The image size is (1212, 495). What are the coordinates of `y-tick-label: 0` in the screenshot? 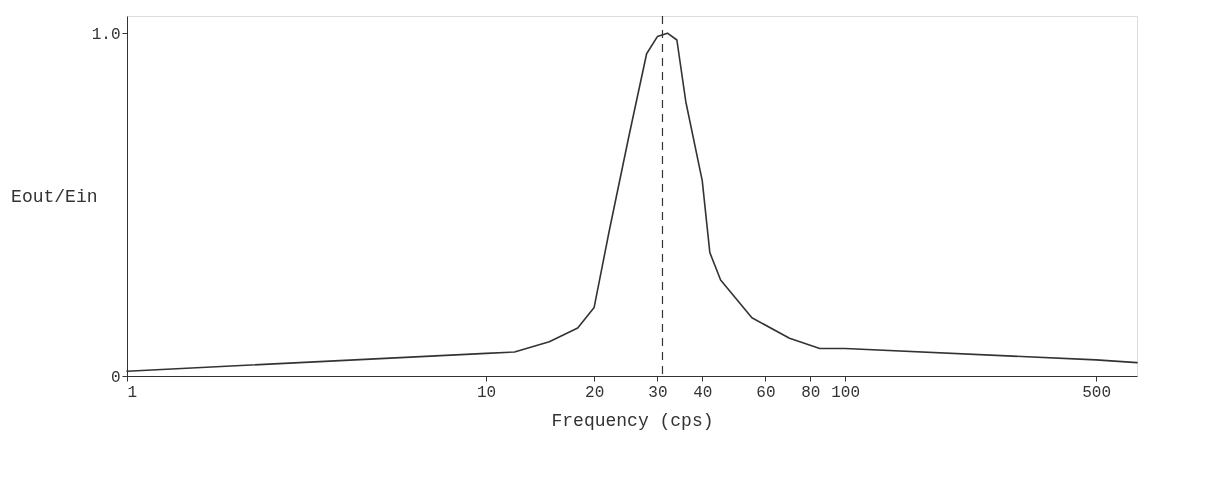 It's located at (115, 377).